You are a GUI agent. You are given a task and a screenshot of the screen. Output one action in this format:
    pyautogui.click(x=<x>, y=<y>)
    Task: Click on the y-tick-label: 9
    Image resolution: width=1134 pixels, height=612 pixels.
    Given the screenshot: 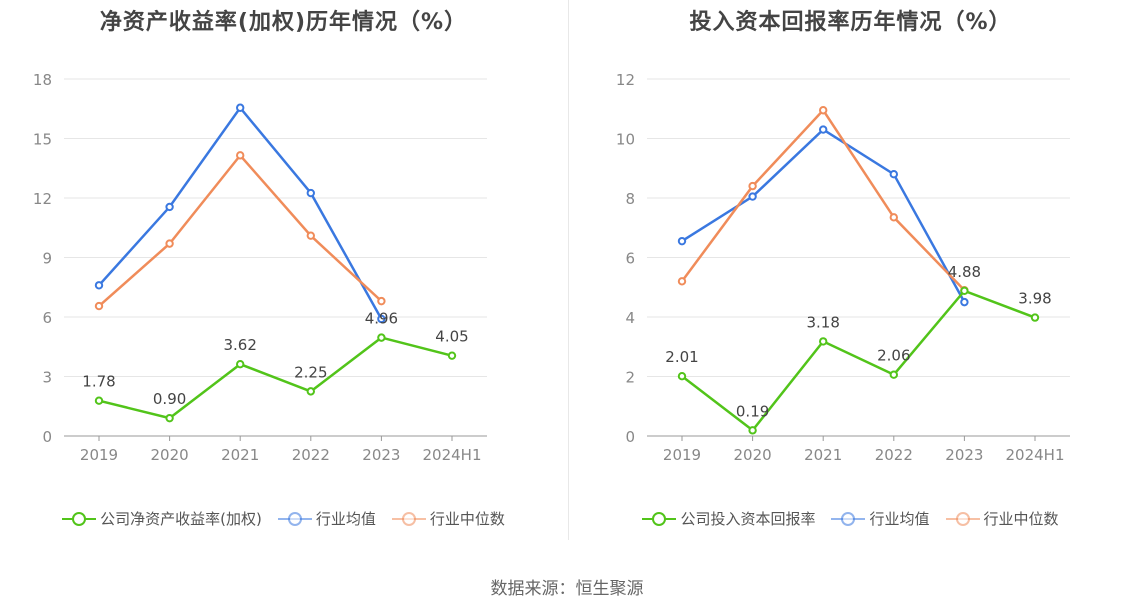 What is the action you would take?
    pyautogui.click(x=47, y=259)
    